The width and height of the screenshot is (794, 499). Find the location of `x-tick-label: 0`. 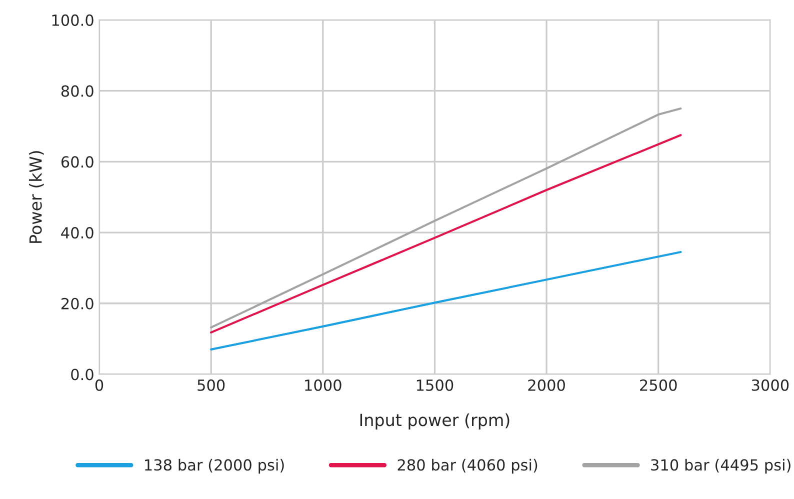

x-tick-label: 0 is located at coordinates (99, 385).